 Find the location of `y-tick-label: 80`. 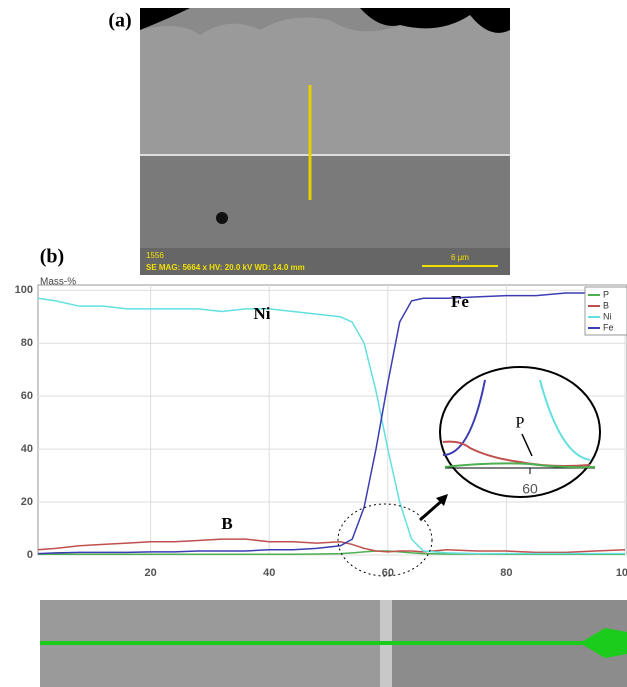

y-tick-label: 80 is located at coordinates (27, 343).